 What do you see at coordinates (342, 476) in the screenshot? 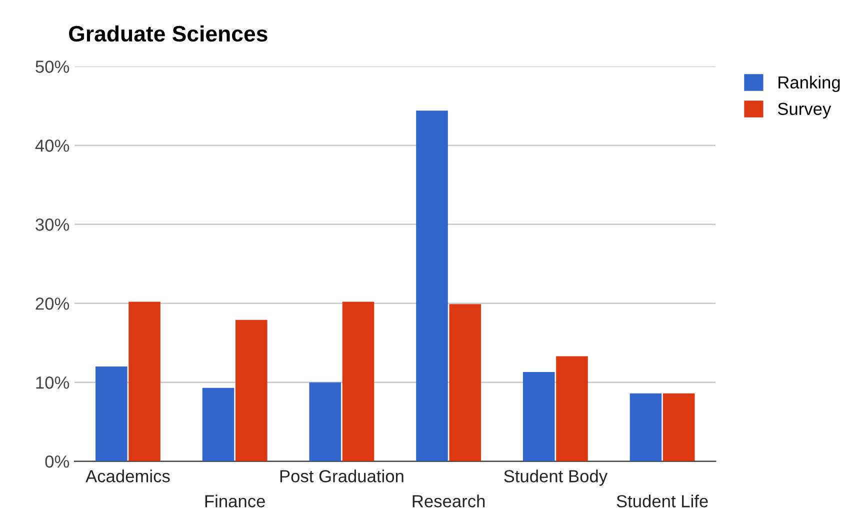
I see `x-tick-label: Post Graduation` at bounding box center [342, 476].